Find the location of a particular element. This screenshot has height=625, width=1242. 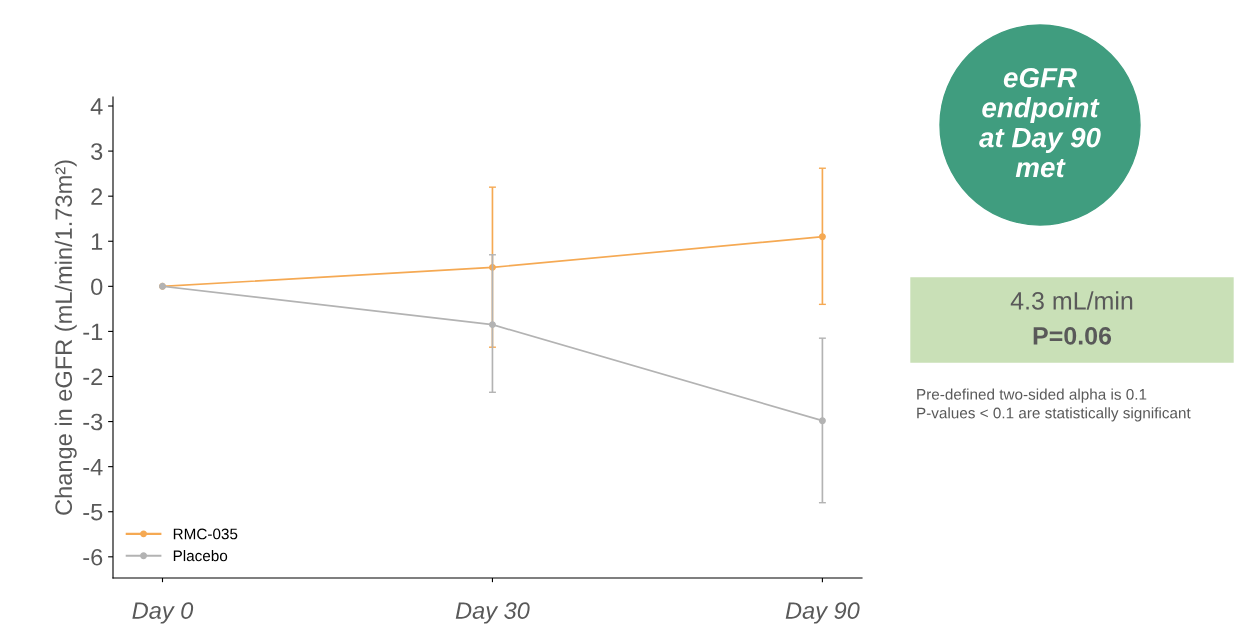

x-tick-label: Day 30 is located at coordinates (492, 613).